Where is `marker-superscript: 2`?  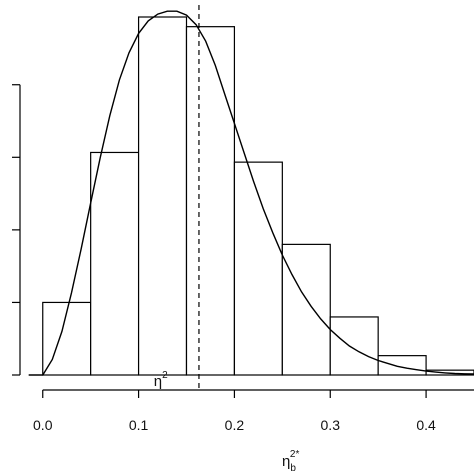 marker-superscript: 2 is located at coordinates (165, 375).